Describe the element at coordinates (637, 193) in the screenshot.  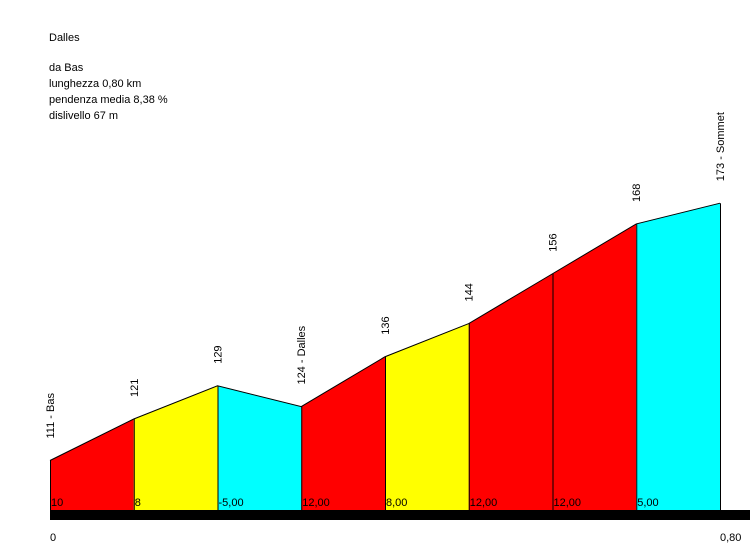
I see `elevation-label: 168` at that location.